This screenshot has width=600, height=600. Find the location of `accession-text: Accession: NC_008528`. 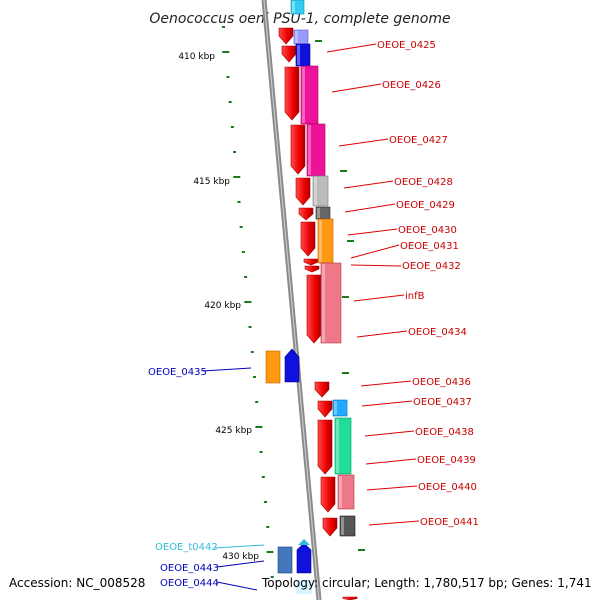

accession-text: Accession: NC_008528 is located at coordinates (77, 583).